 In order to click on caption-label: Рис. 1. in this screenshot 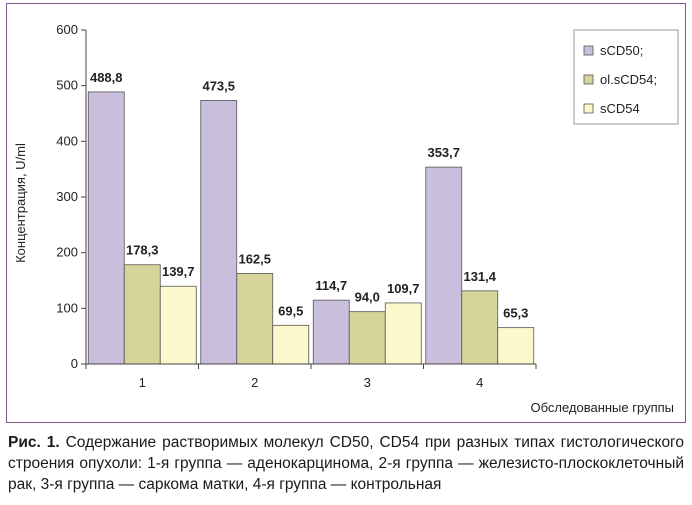, I will do `click(34, 442)`.